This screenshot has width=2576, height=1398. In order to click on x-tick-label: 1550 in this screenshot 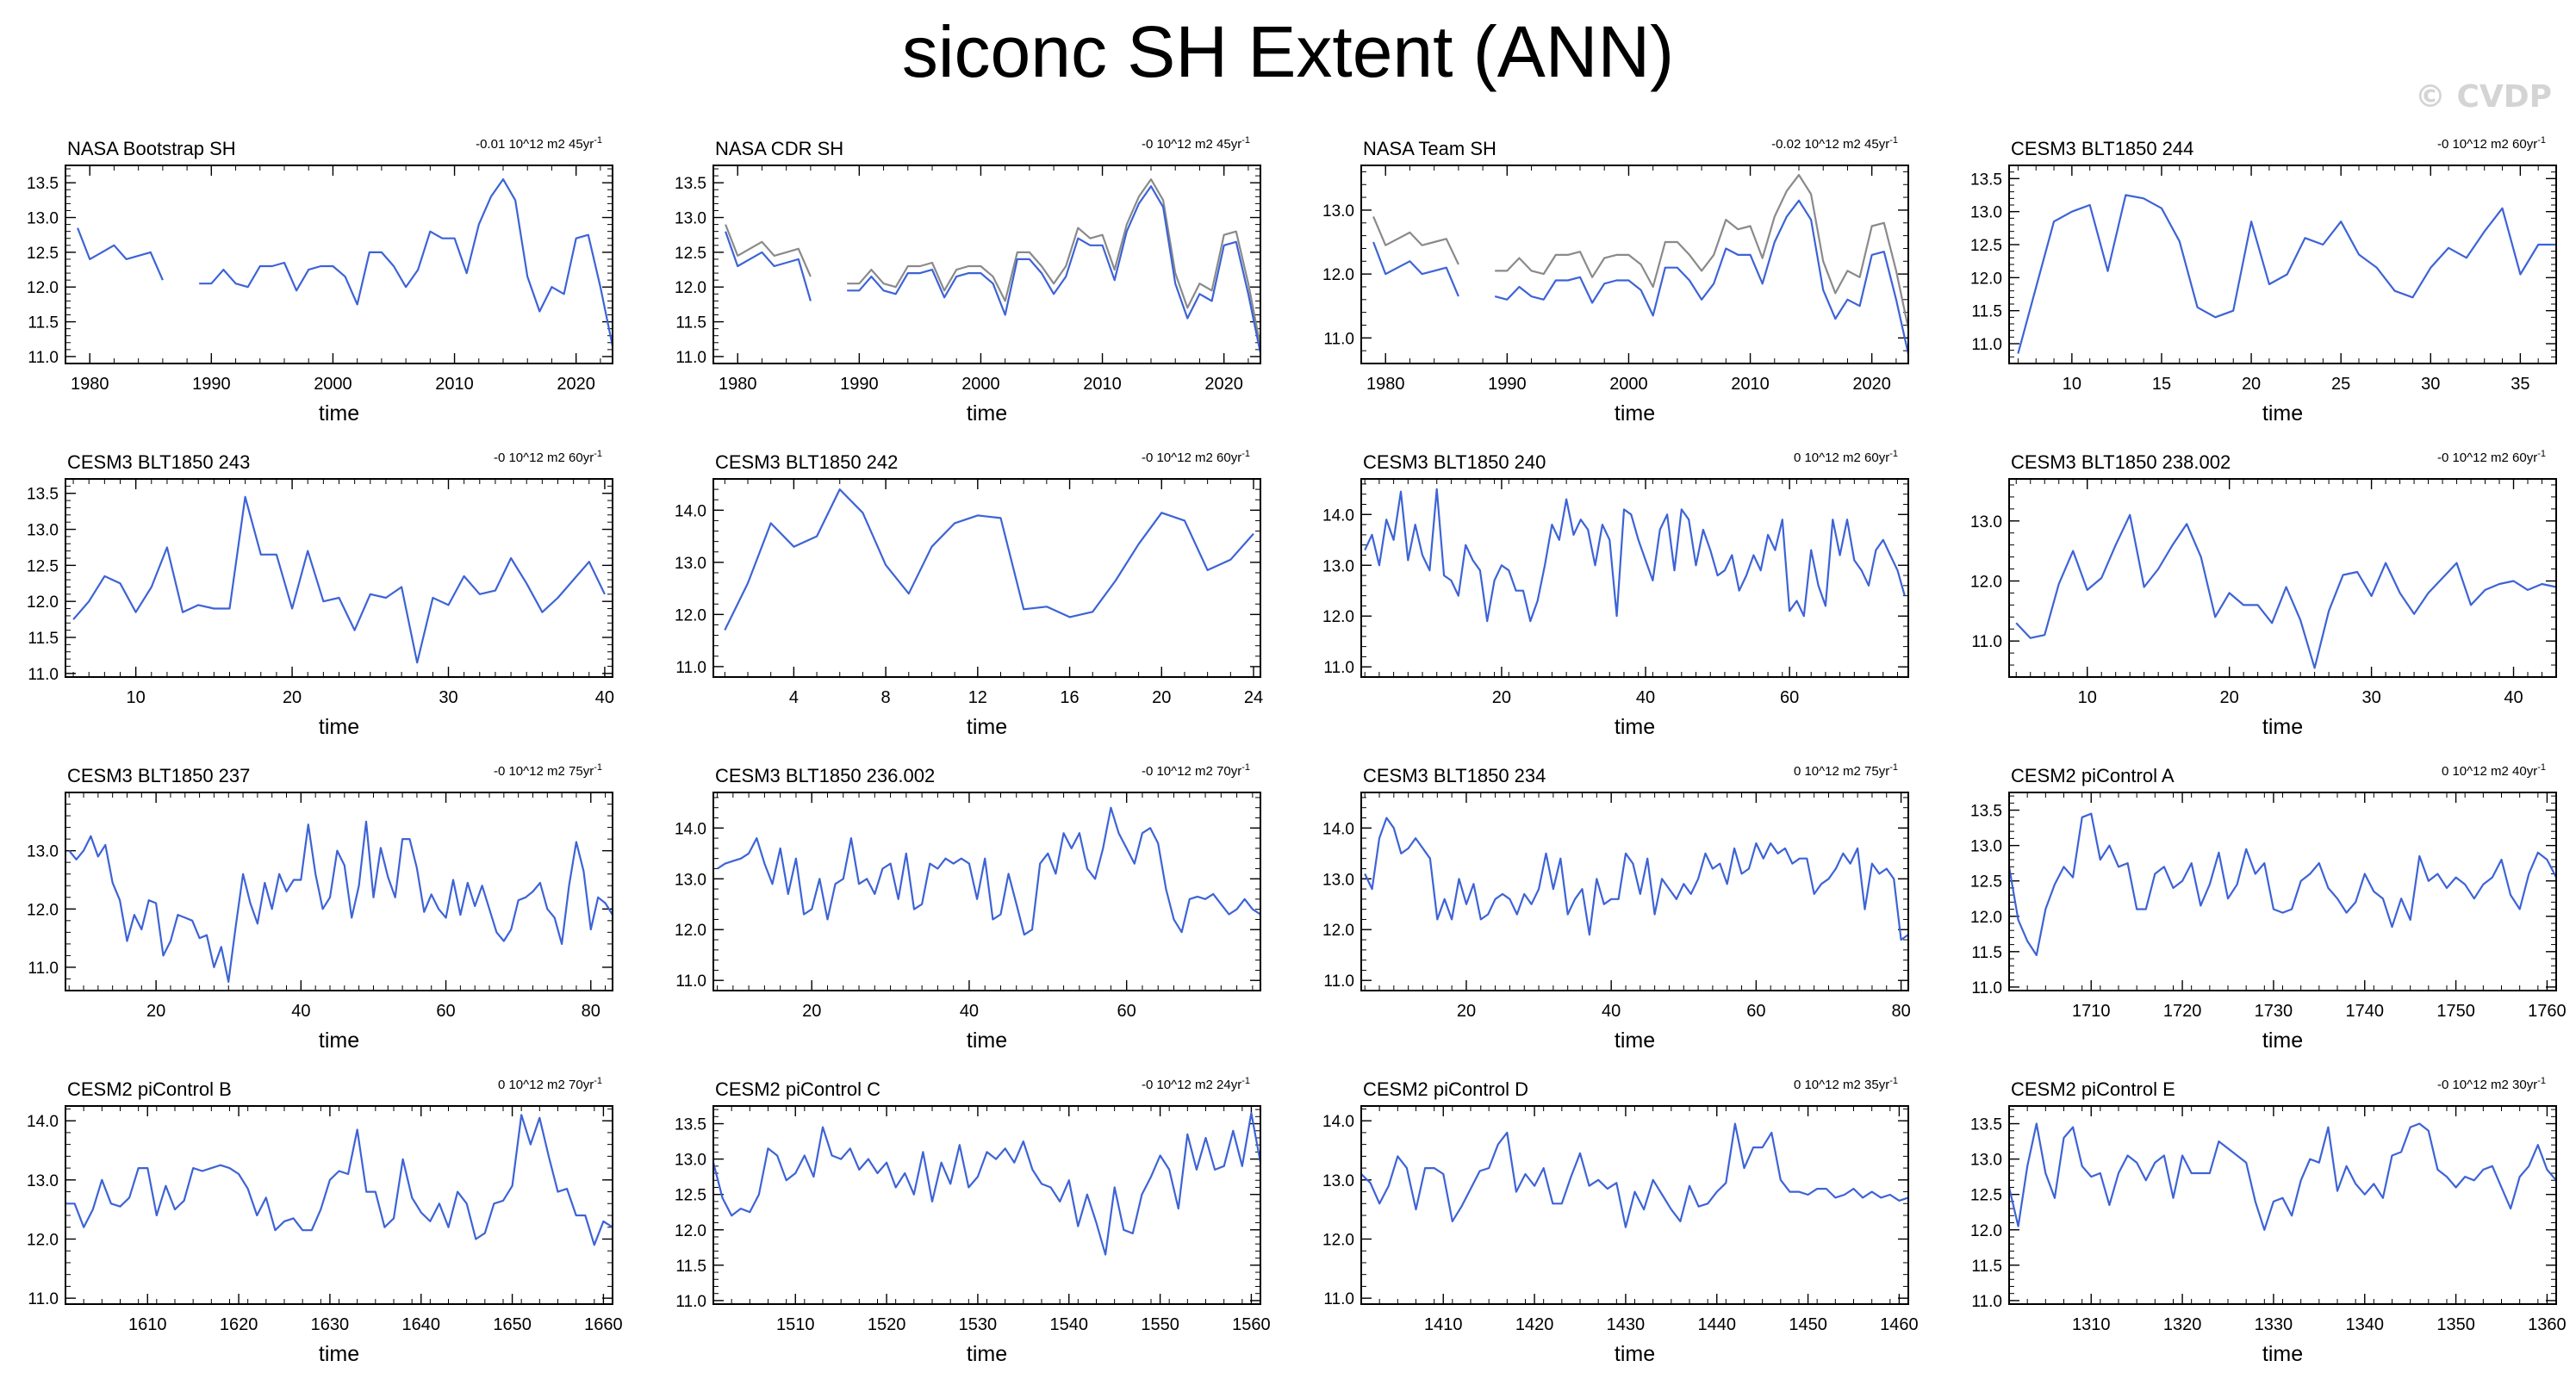, I will do `click(1160, 1325)`.